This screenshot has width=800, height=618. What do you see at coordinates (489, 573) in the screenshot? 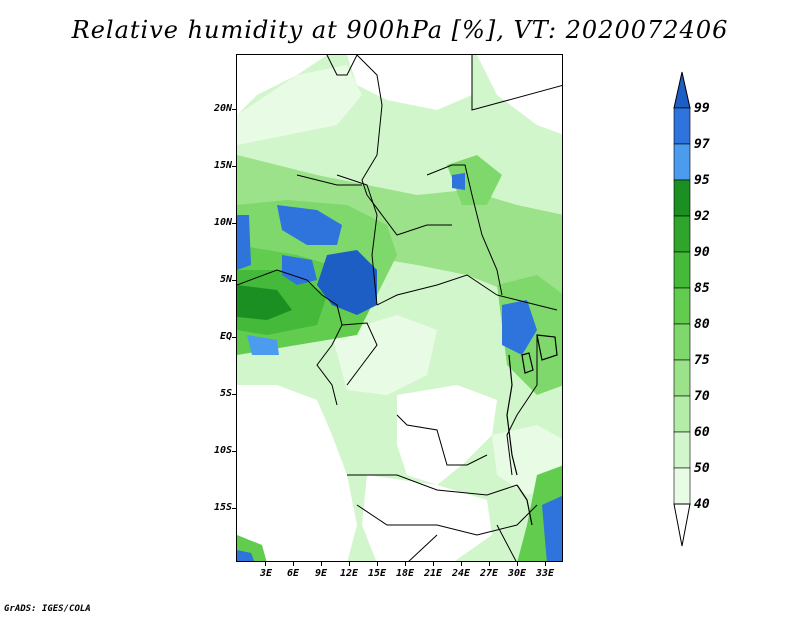
I see `lon-label-27e: 27E` at bounding box center [489, 573].